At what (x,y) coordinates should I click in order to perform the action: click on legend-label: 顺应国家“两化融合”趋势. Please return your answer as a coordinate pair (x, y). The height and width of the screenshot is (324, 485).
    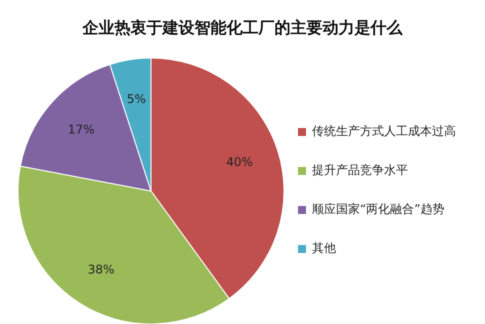
    Looking at the image, I should click on (378, 209).